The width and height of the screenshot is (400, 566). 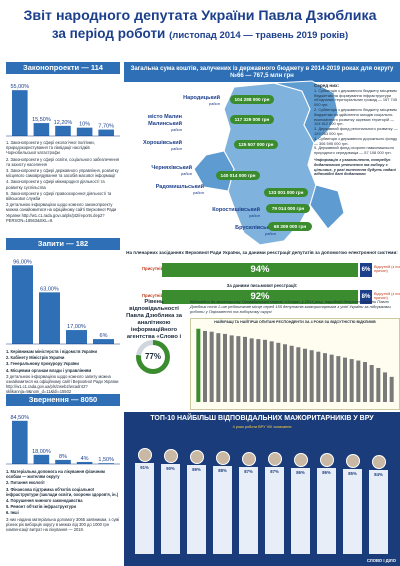 What do you see at coordinates (12, 513) in the screenshot?
I see `list-item: 6. Інші` at bounding box center [12, 513].